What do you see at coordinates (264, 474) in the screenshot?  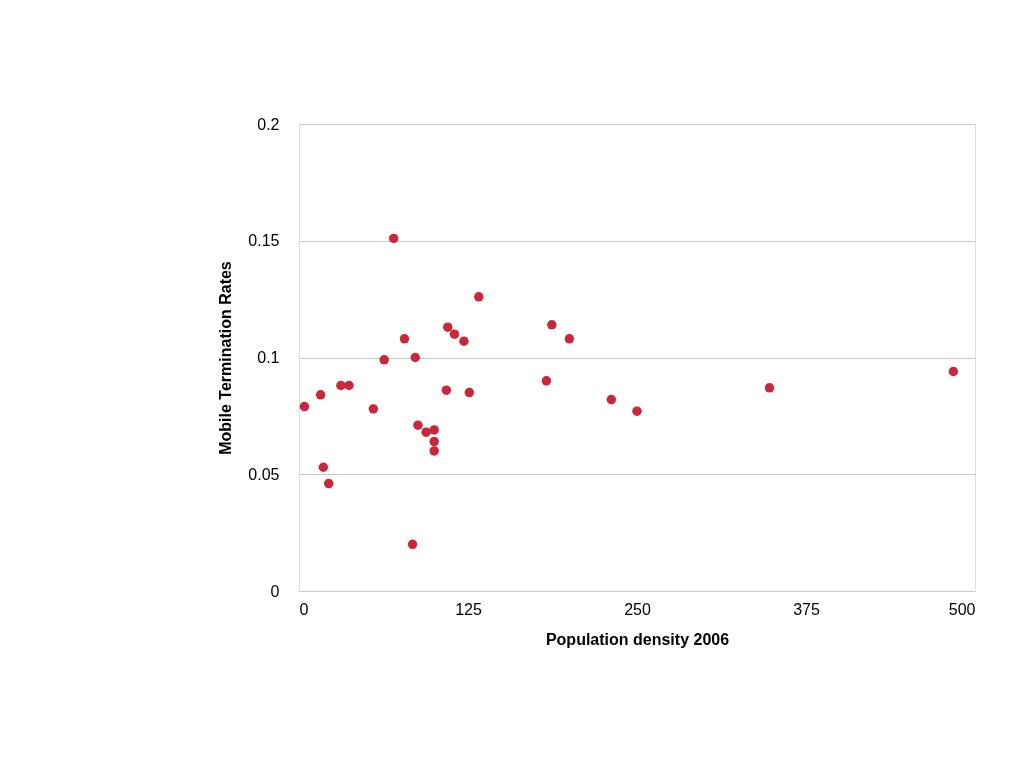 I see `y-tick-label: 0.05` at bounding box center [264, 474].